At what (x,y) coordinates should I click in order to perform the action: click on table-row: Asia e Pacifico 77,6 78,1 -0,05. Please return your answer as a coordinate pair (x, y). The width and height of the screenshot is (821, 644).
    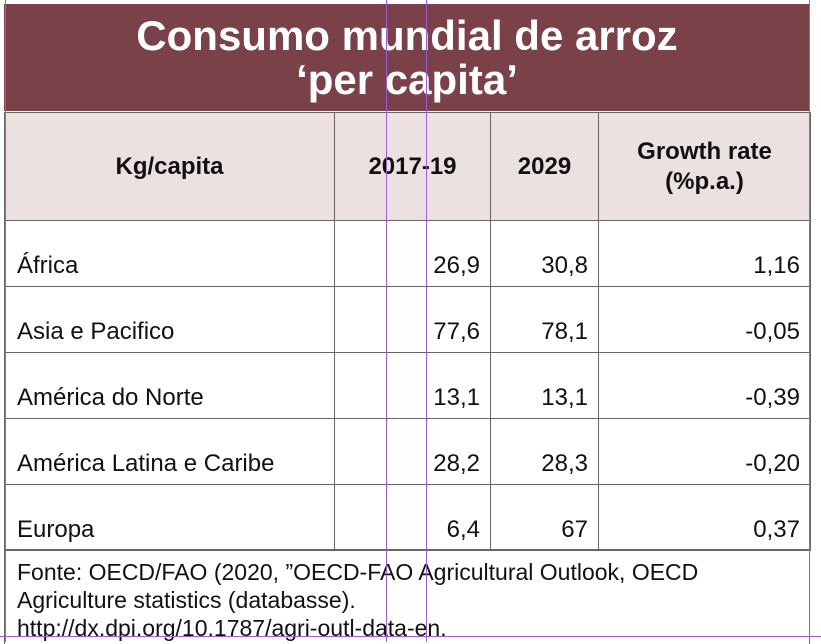
    Looking at the image, I should click on (407, 319).